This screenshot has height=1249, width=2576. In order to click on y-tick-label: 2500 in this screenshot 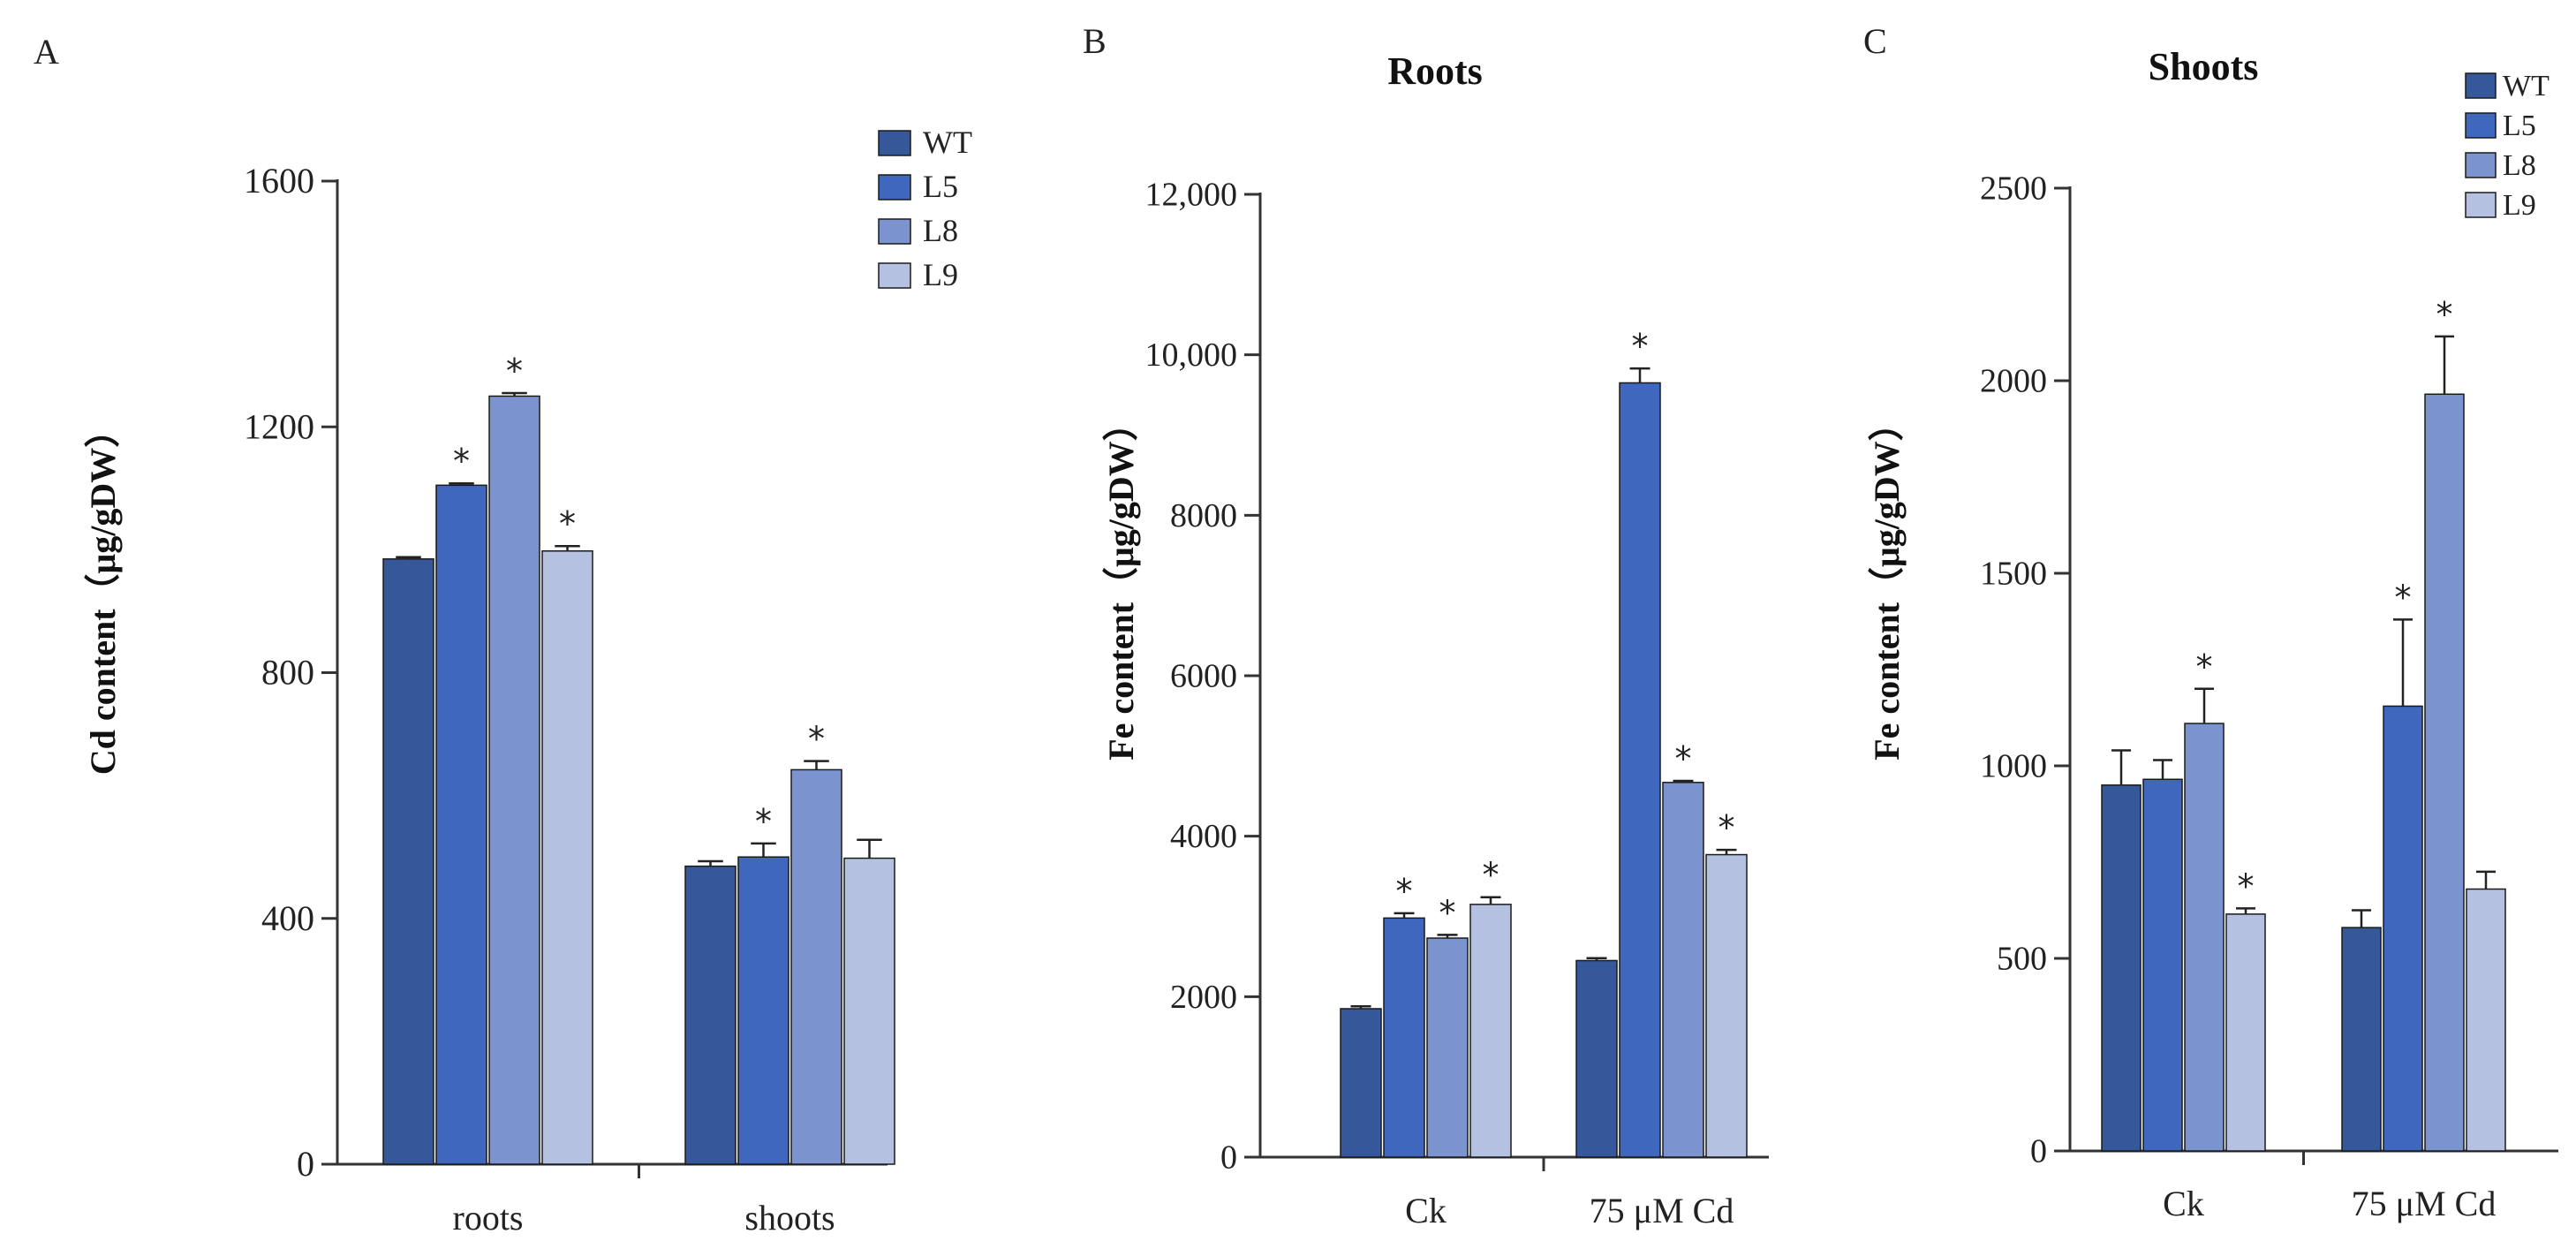, I will do `click(2014, 189)`.